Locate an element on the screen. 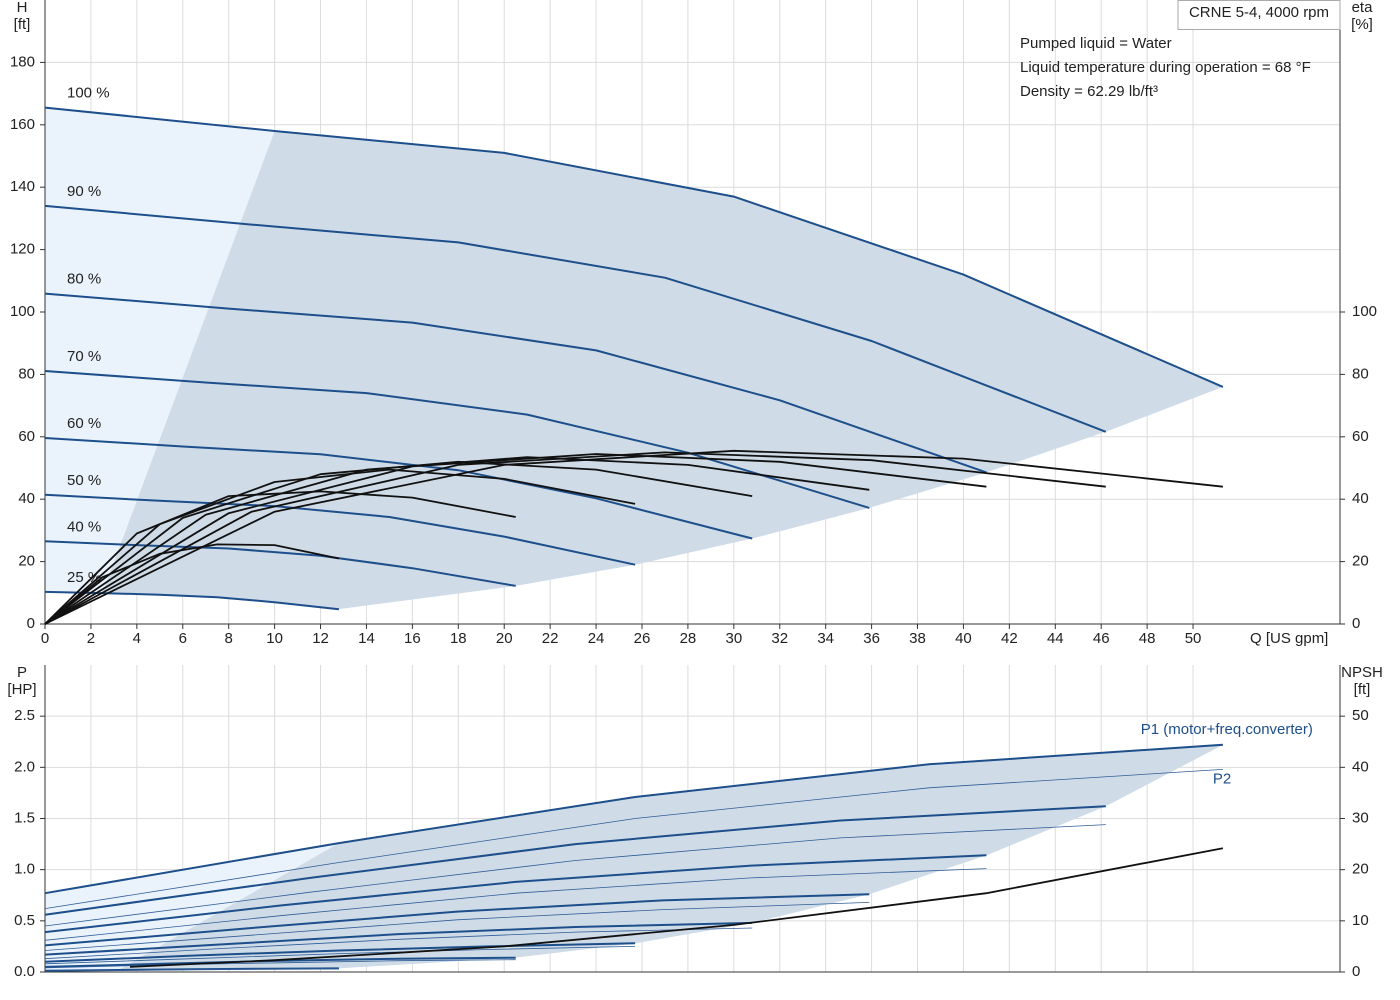 Image resolution: width=1400 pixels, height=1000 pixels. y-tick-label: 140 is located at coordinates (22, 186).